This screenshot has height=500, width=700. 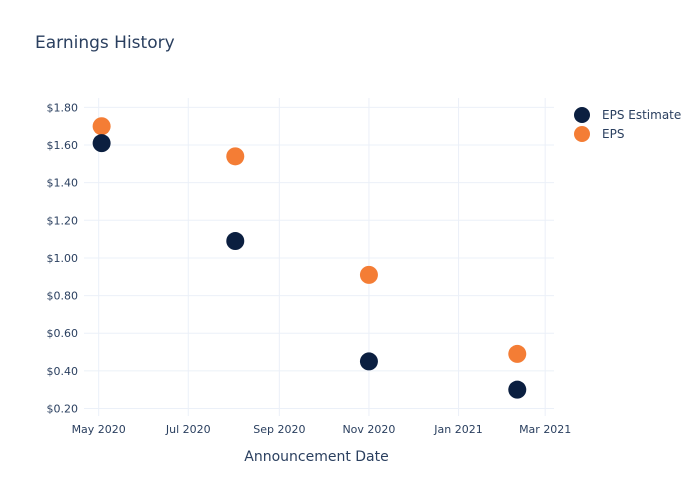 What do you see at coordinates (63, 183) in the screenshot?
I see `y-tick-label: $1.40` at bounding box center [63, 183].